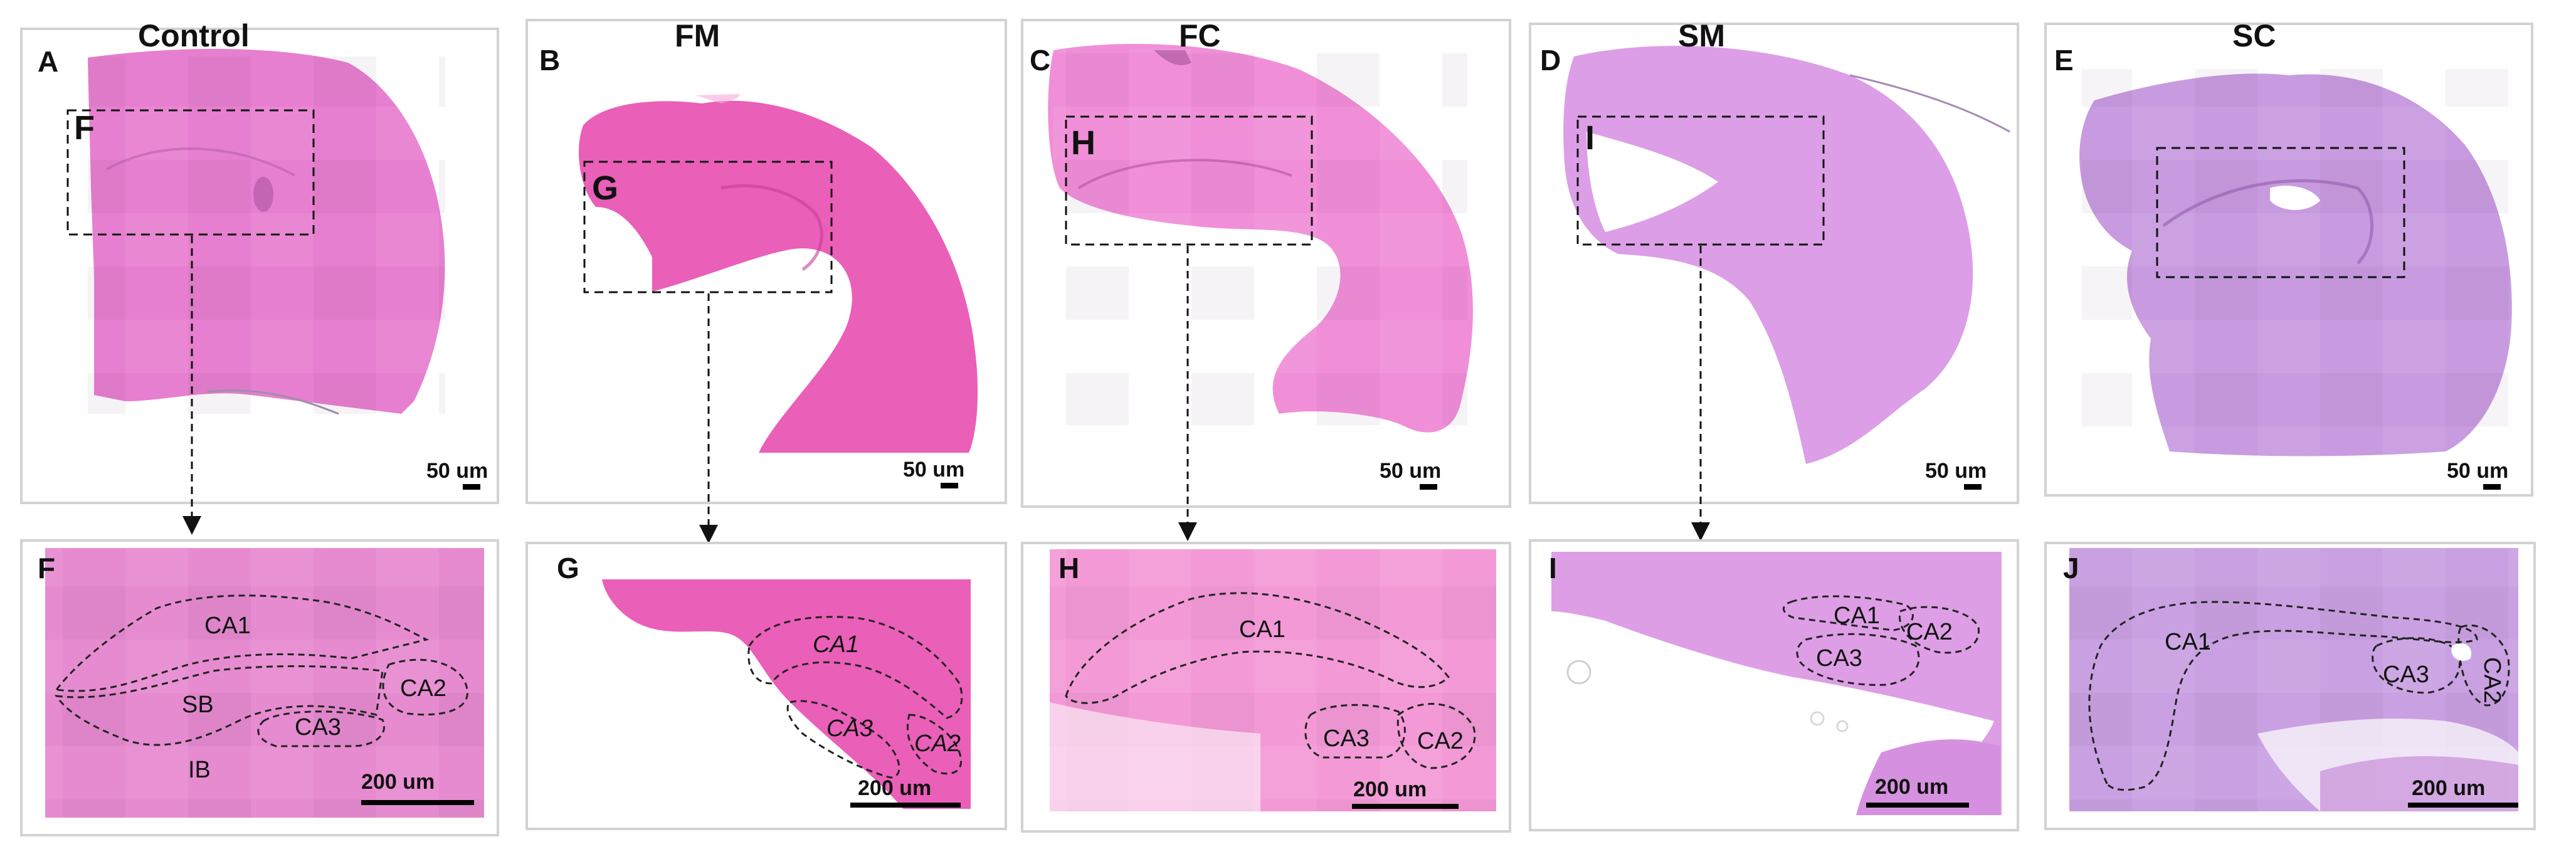 The width and height of the screenshot is (2576, 854). I want to click on region-label-ca3-i: CA3, so click(1839, 658).